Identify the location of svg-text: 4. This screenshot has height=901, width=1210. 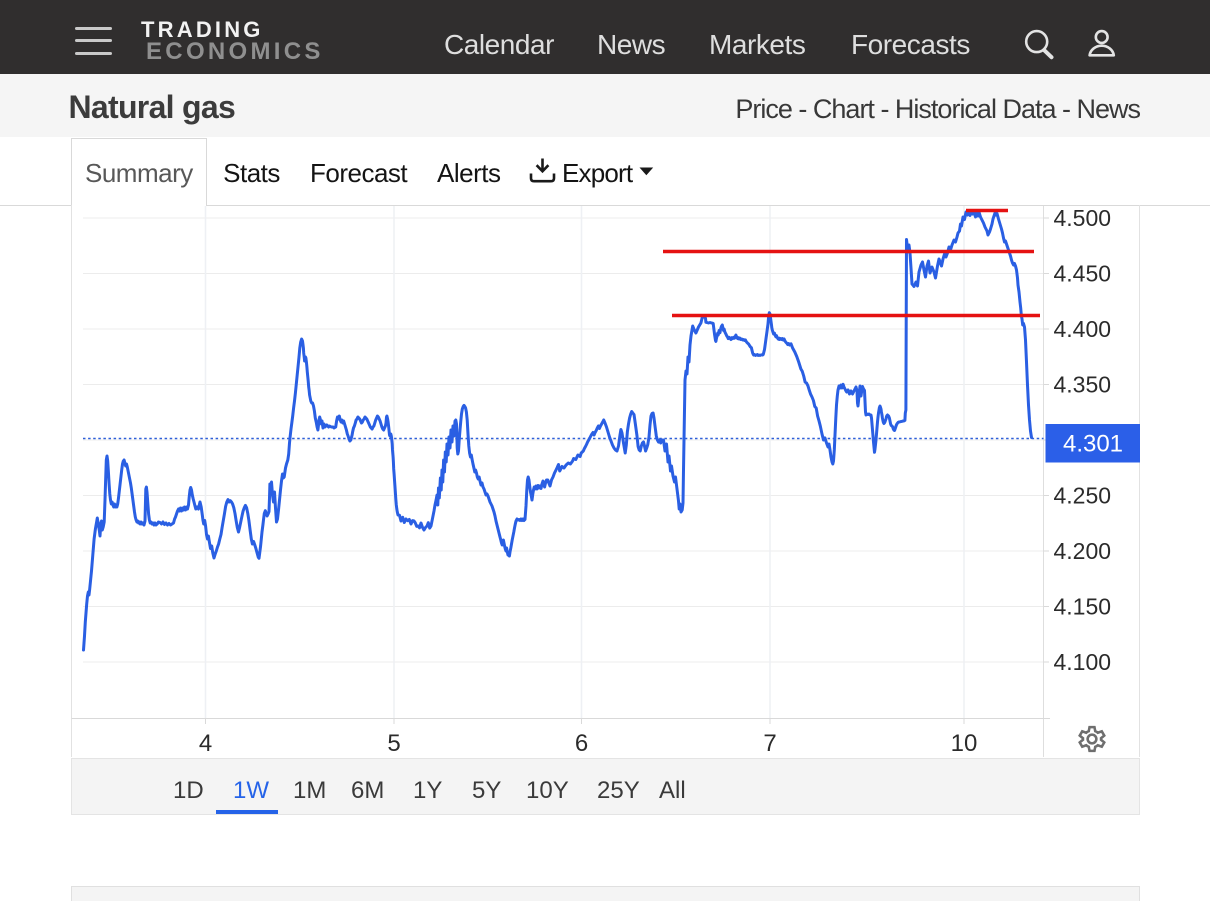
(205, 743).